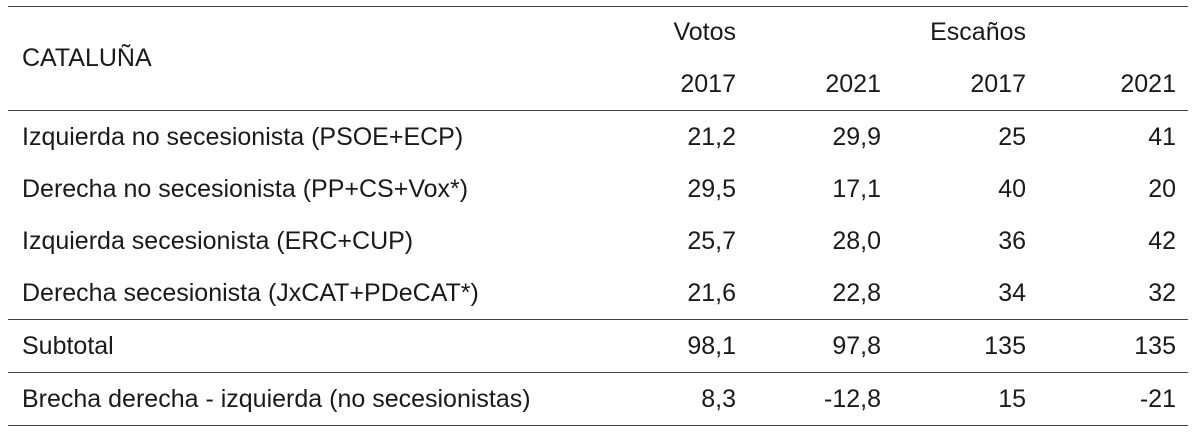  What do you see at coordinates (1012, 292) in the screenshot?
I see `cell-value: 34` at bounding box center [1012, 292].